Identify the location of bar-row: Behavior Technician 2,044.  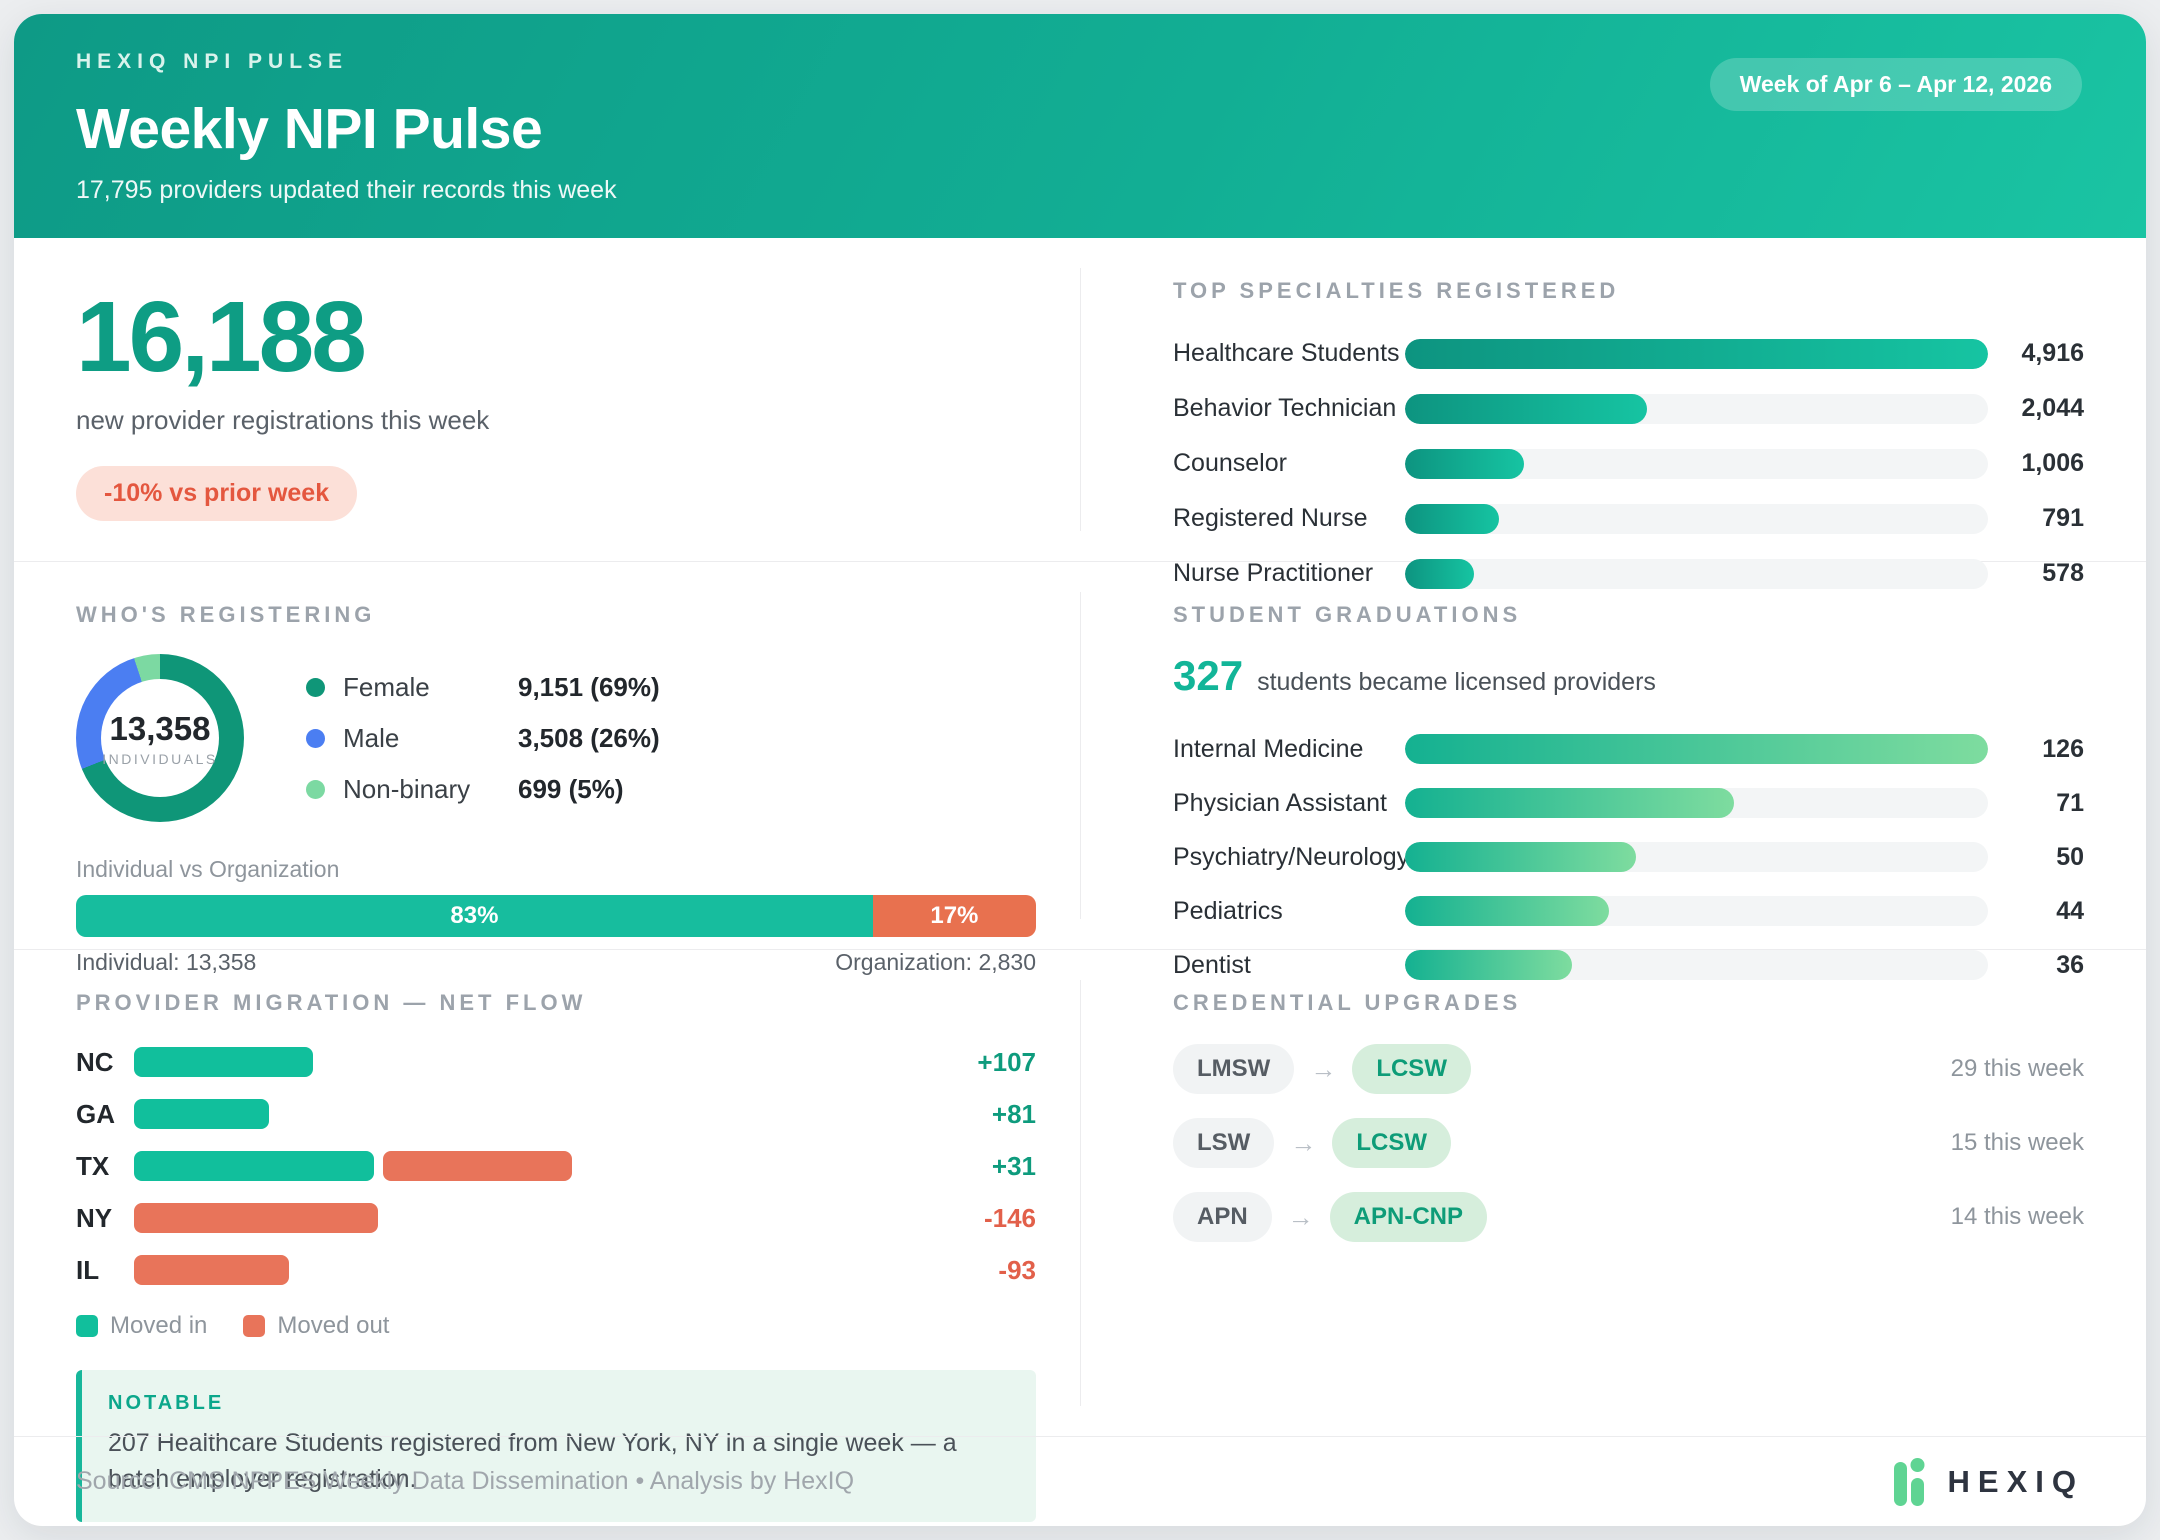
(1628, 408).